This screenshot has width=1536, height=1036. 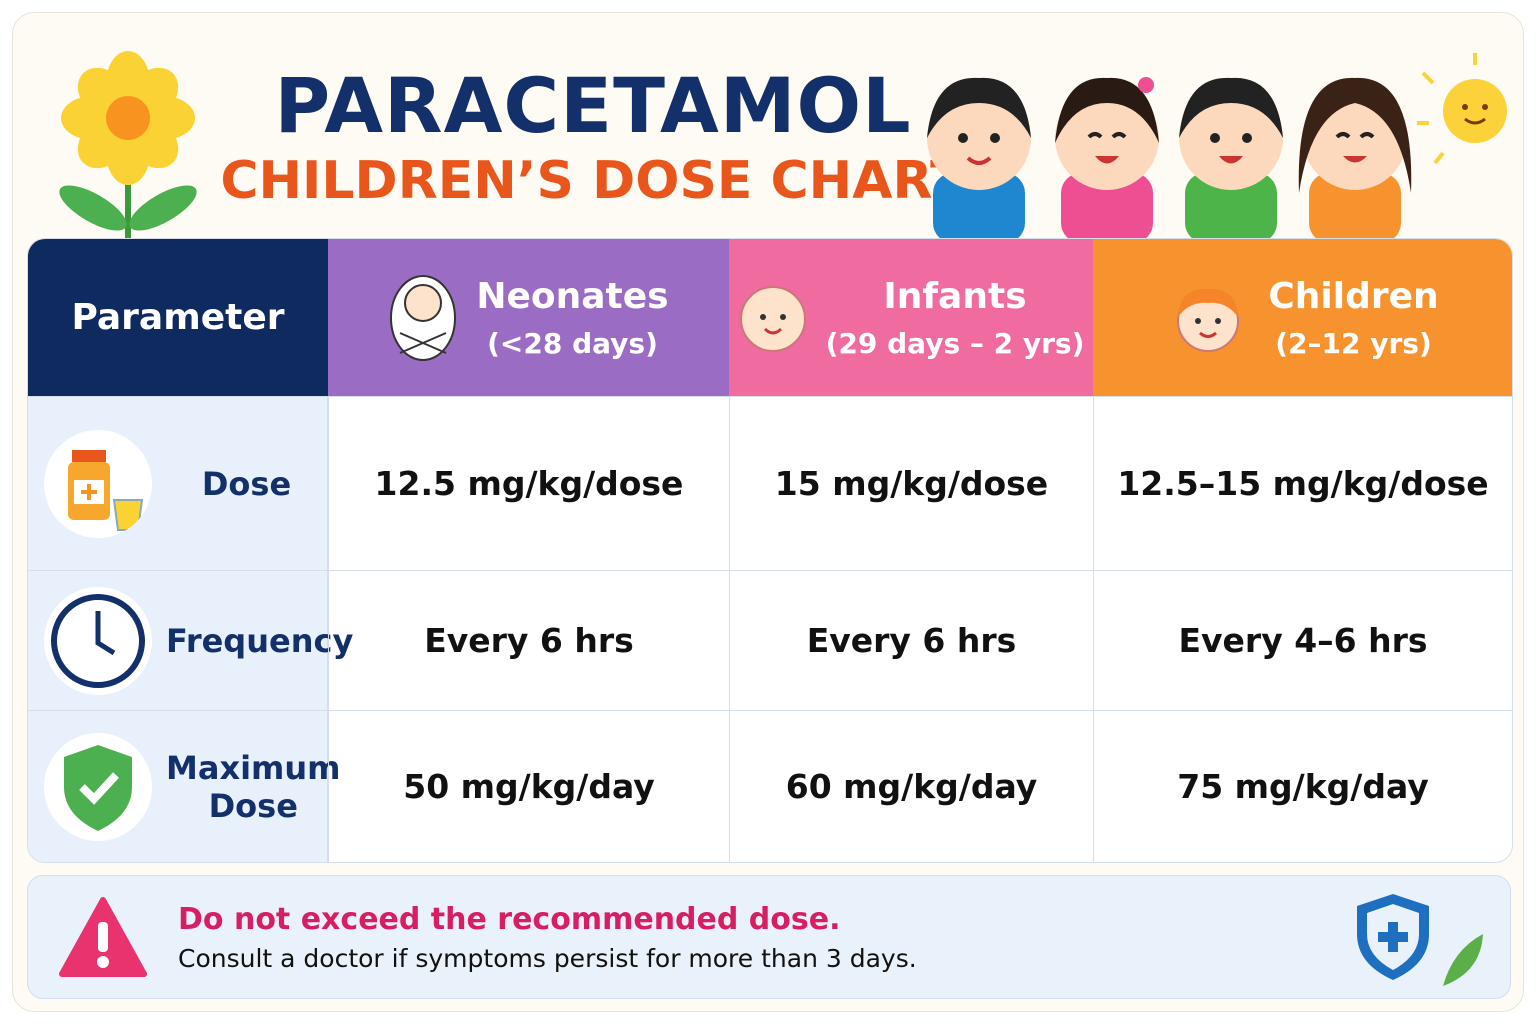 What do you see at coordinates (1353, 318) in the screenshot?
I see `column-label: Children (2–12 yrs)` at bounding box center [1353, 318].